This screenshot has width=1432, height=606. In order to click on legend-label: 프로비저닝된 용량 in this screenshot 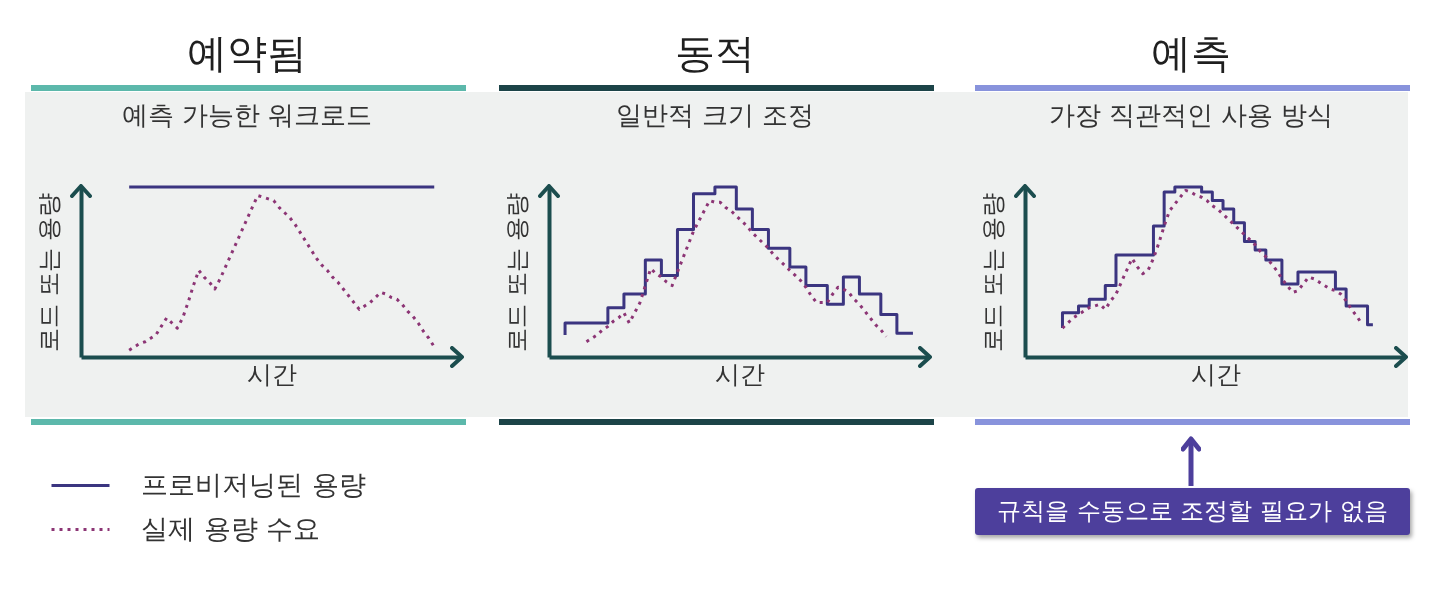, I will do `click(253, 484)`.